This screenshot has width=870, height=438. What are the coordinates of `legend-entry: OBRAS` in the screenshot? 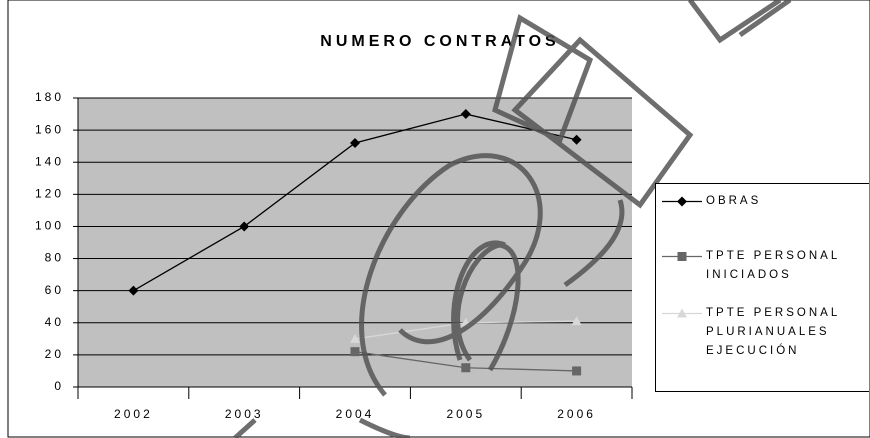 It's located at (764, 201).